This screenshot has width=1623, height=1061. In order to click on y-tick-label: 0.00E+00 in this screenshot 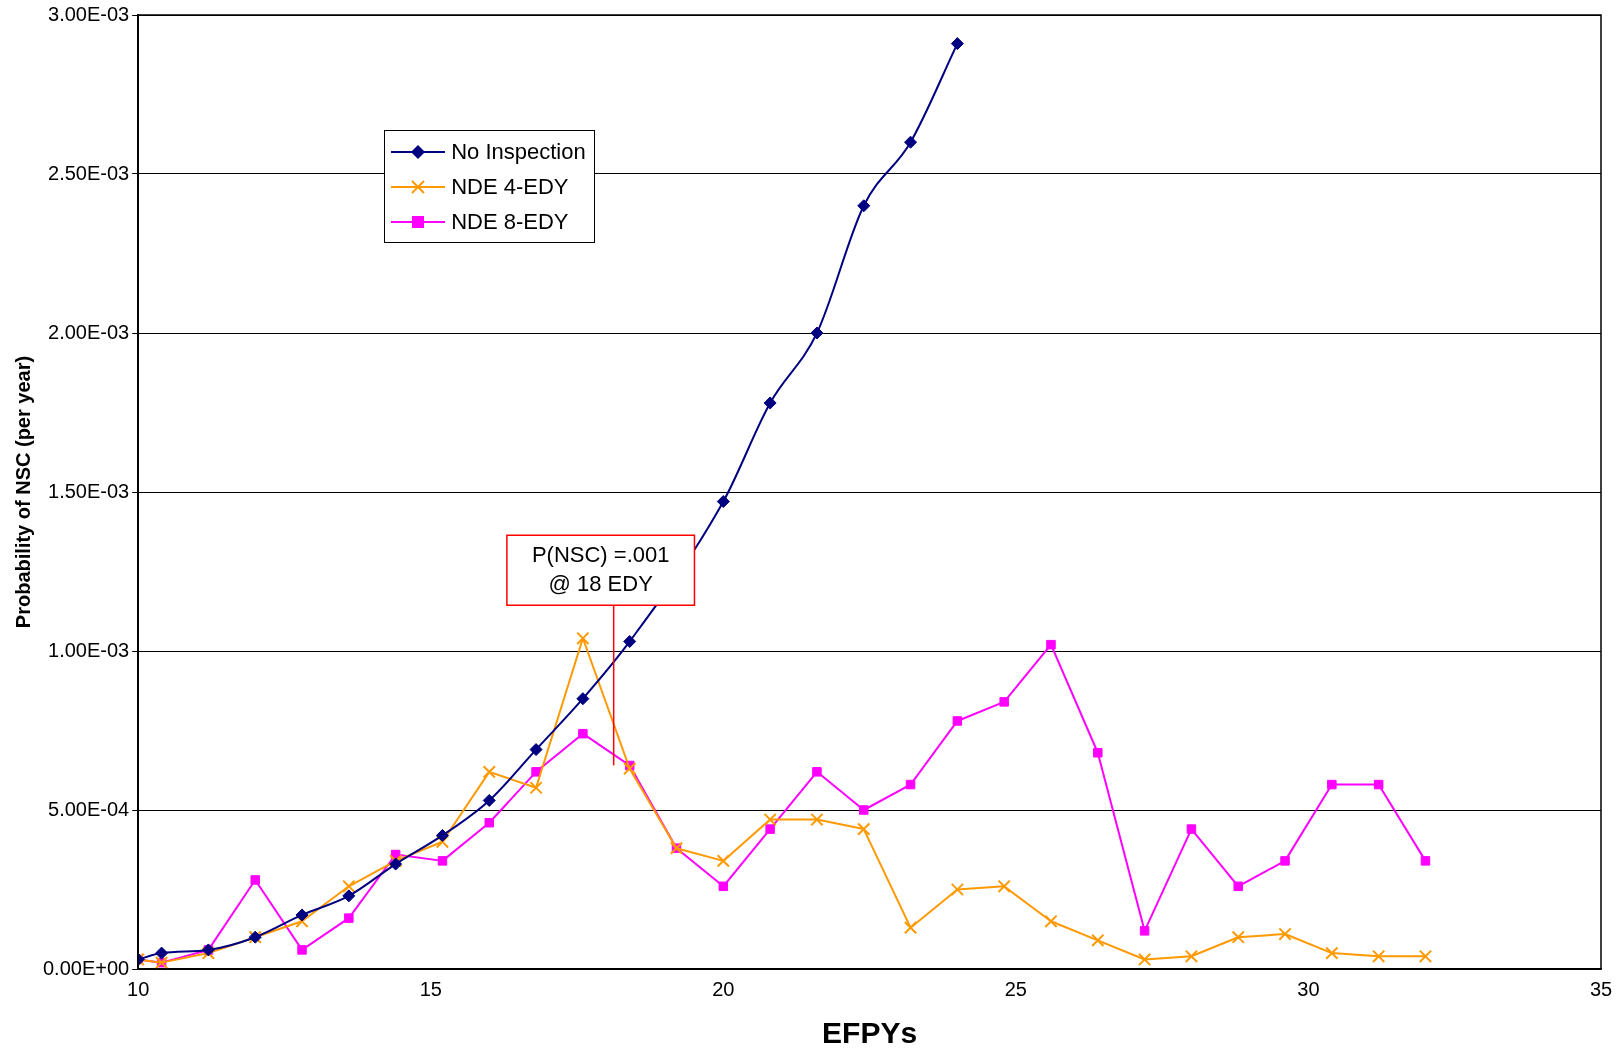, I will do `click(86, 967)`.